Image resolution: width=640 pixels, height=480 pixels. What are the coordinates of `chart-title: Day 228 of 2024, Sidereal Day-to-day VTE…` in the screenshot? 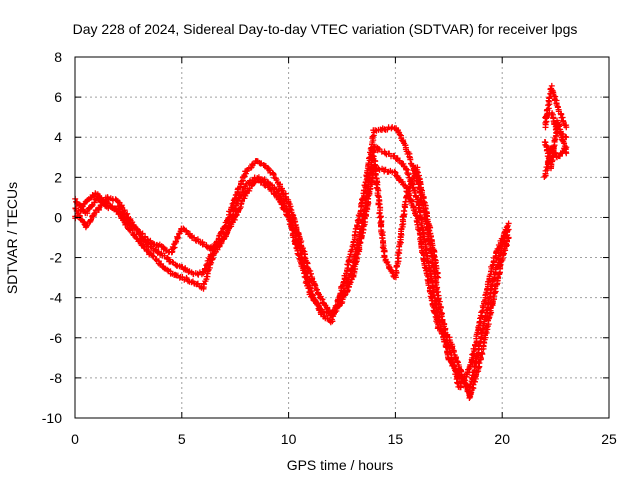 It's located at (325, 29).